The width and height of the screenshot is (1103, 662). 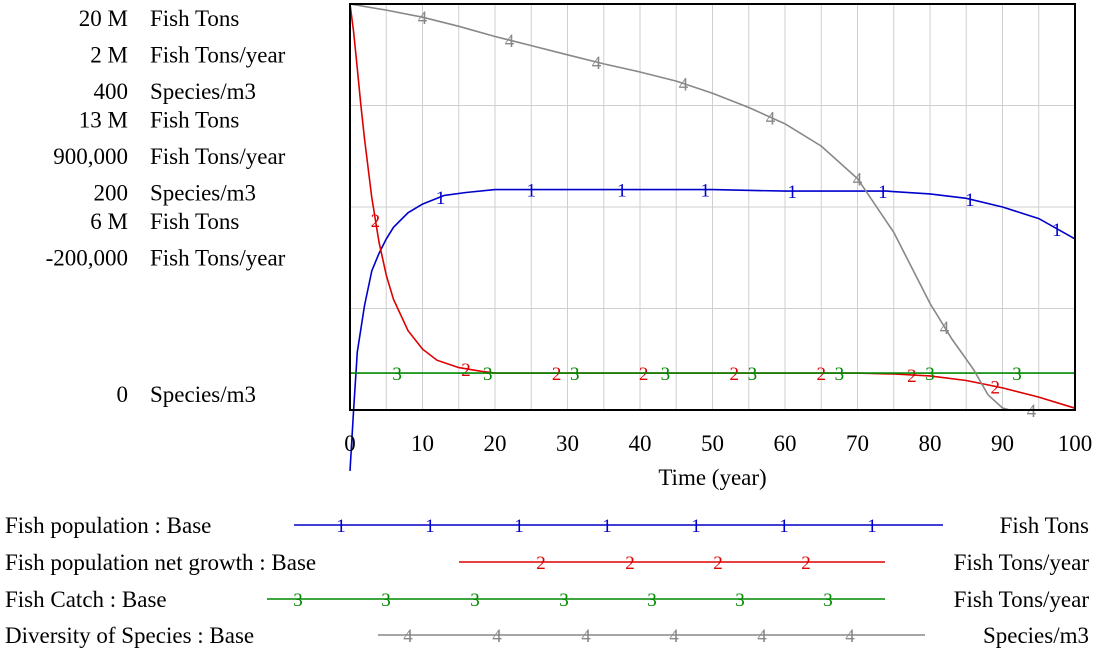 I want to click on x-tick-label: 100, so click(x=1075, y=443).